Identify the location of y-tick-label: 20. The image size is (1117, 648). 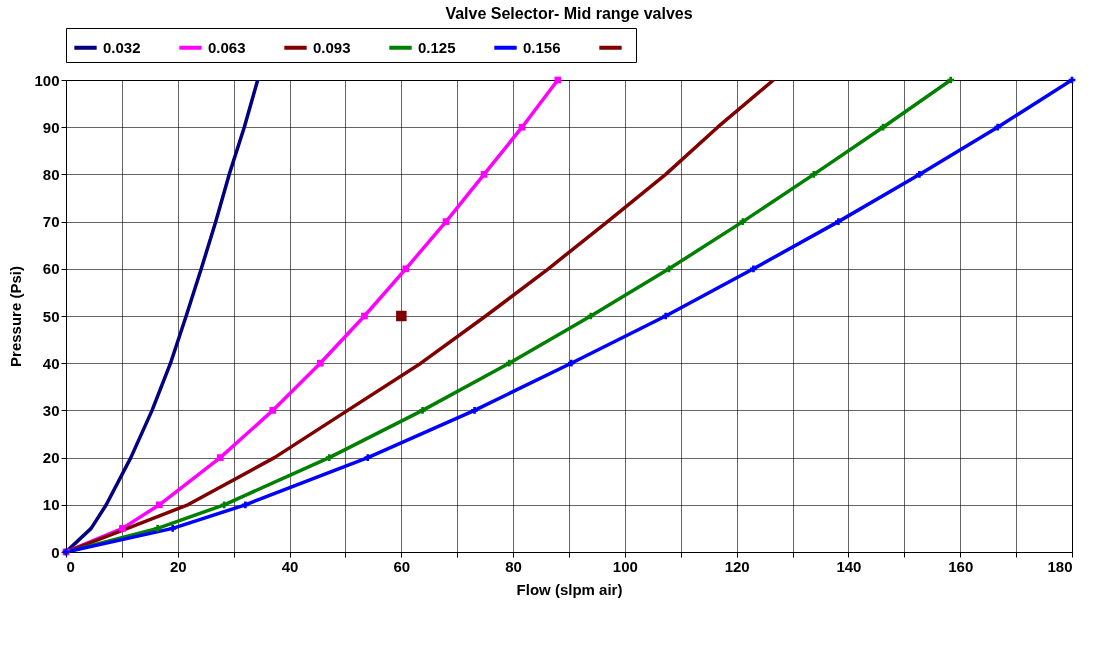
(51, 458).